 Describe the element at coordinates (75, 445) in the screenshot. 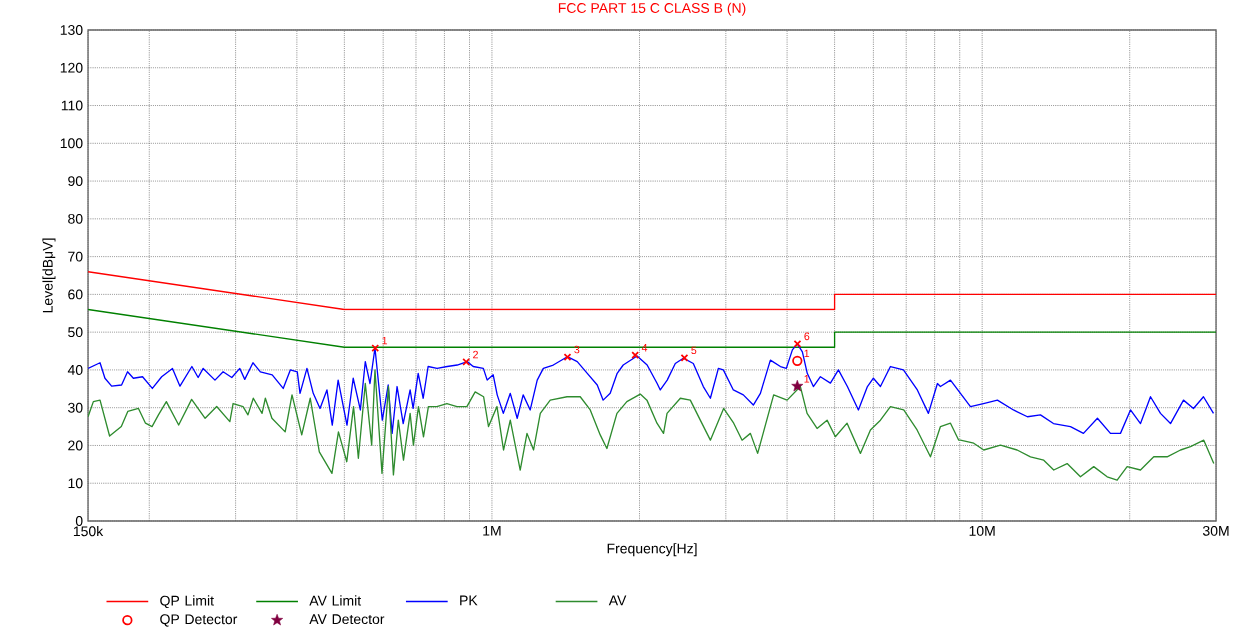

I see `y-tick-label: 20` at that location.